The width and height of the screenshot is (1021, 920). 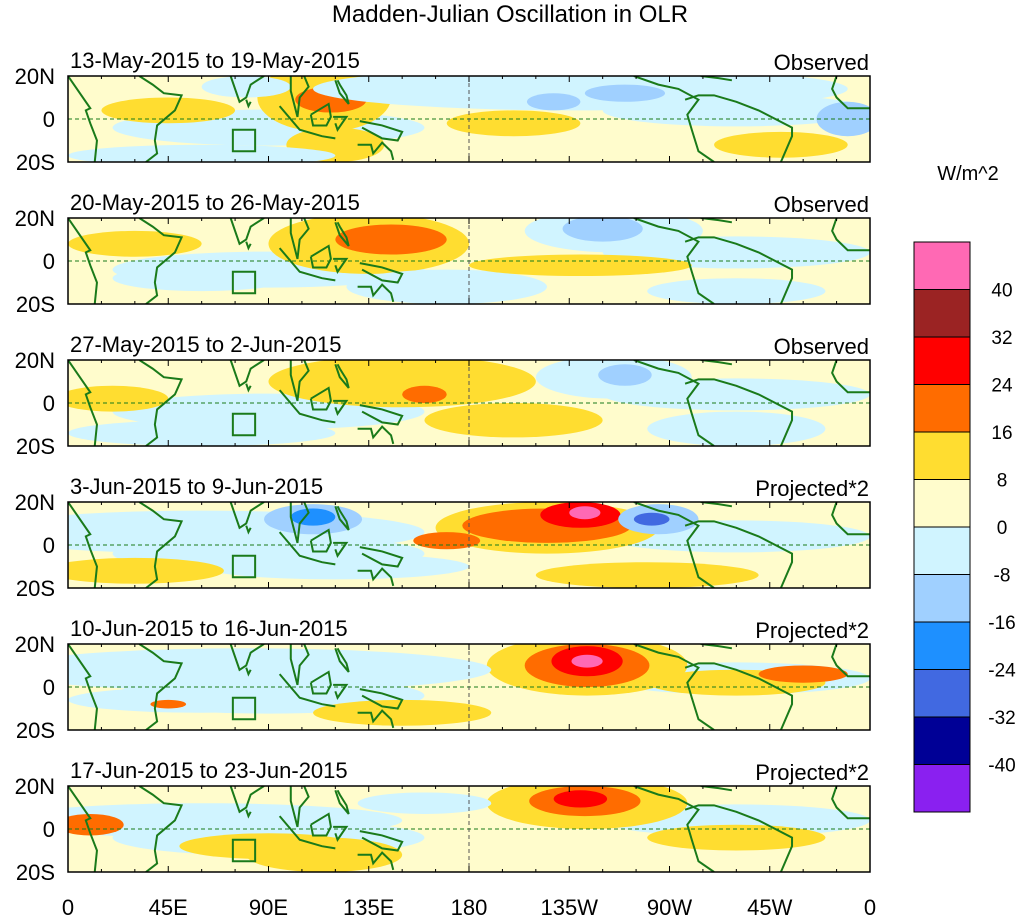 I want to click on panel-date-range: 20-May-2015 to 26-May-2015, so click(x=215, y=202).